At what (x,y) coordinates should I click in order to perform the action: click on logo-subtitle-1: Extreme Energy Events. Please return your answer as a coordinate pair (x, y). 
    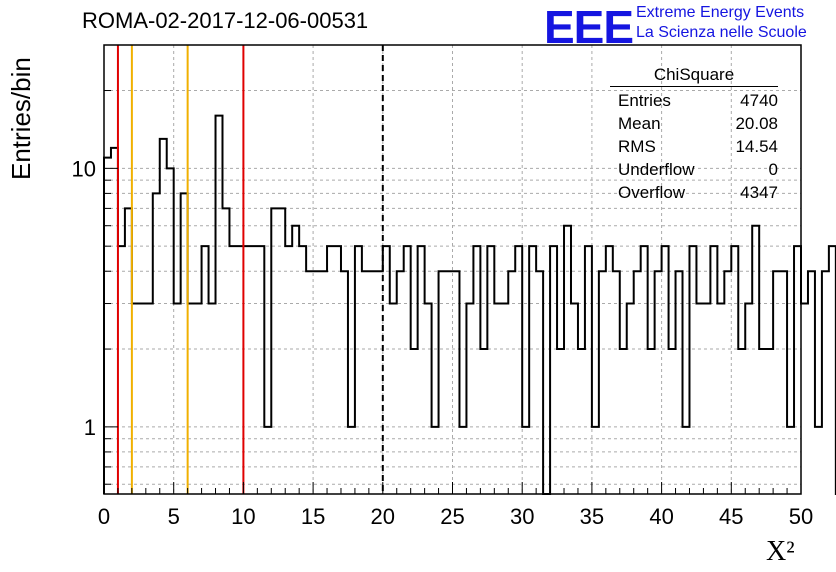
    Looking at the image, I should click on (720, 12).